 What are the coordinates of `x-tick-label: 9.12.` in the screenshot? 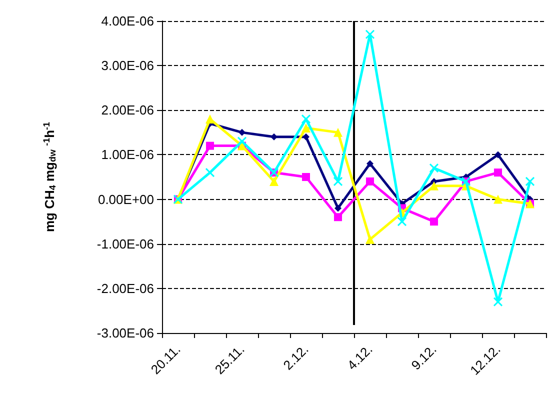 It's located at (424, 357).